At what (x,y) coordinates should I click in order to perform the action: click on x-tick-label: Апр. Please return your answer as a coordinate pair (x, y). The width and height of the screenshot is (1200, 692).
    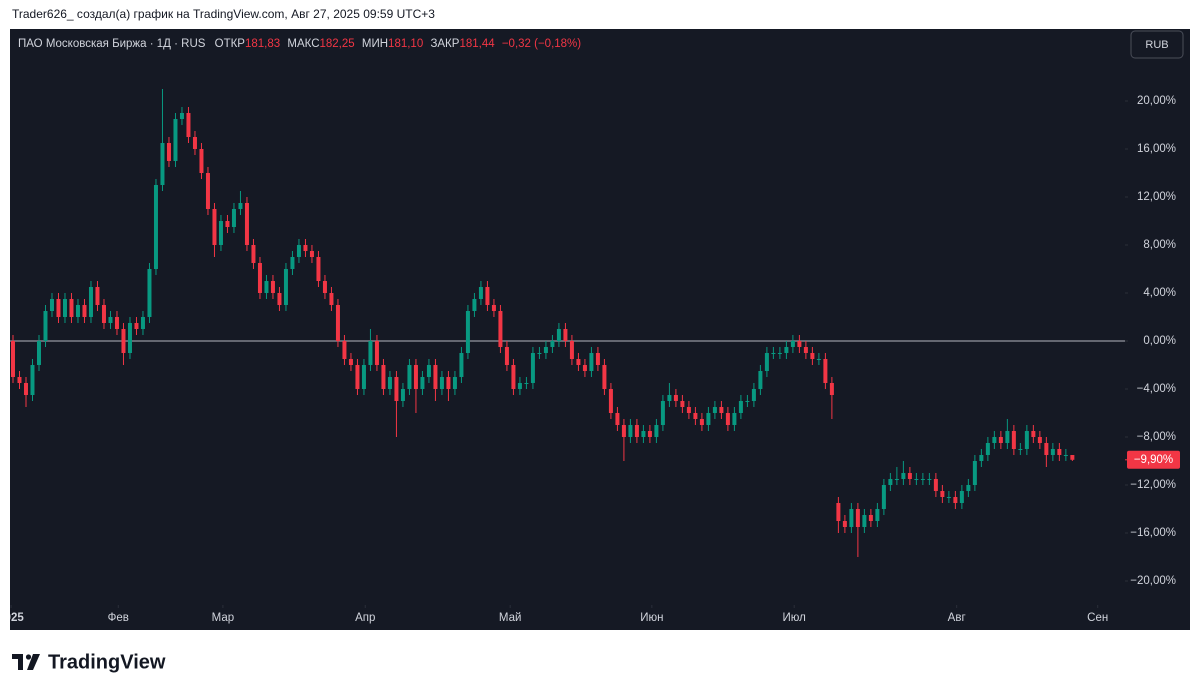
    Looking at the image, I should click on (365, 618).